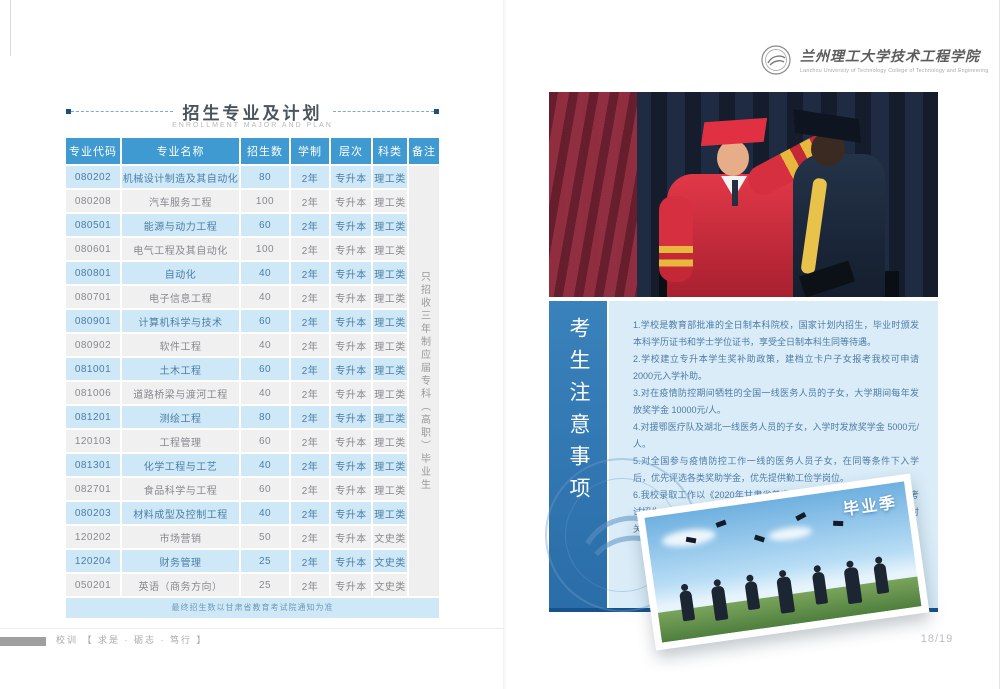  I want to click on cell-major-name: 测绘工程, so click(180, 417).